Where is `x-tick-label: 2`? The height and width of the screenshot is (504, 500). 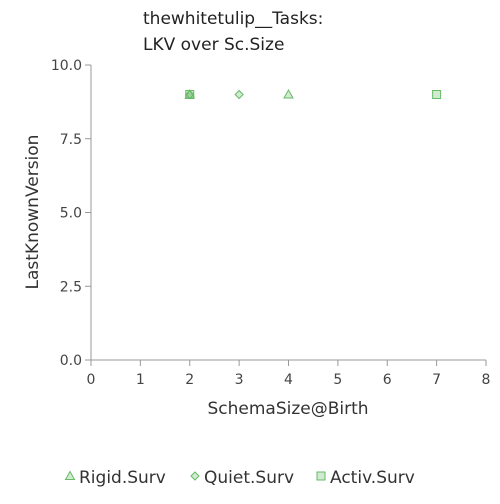
x-tick-label: 2 is located at coordinates (189, 380).